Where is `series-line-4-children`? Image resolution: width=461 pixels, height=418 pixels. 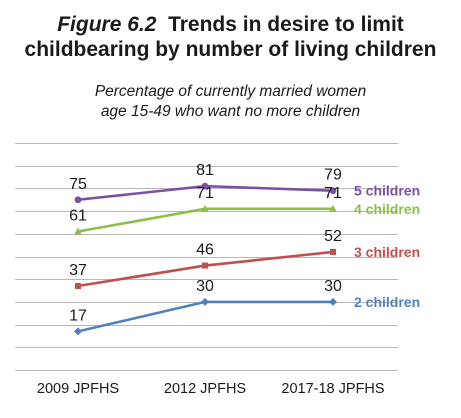 series-line-4-children is located at coordinates (205, 220).